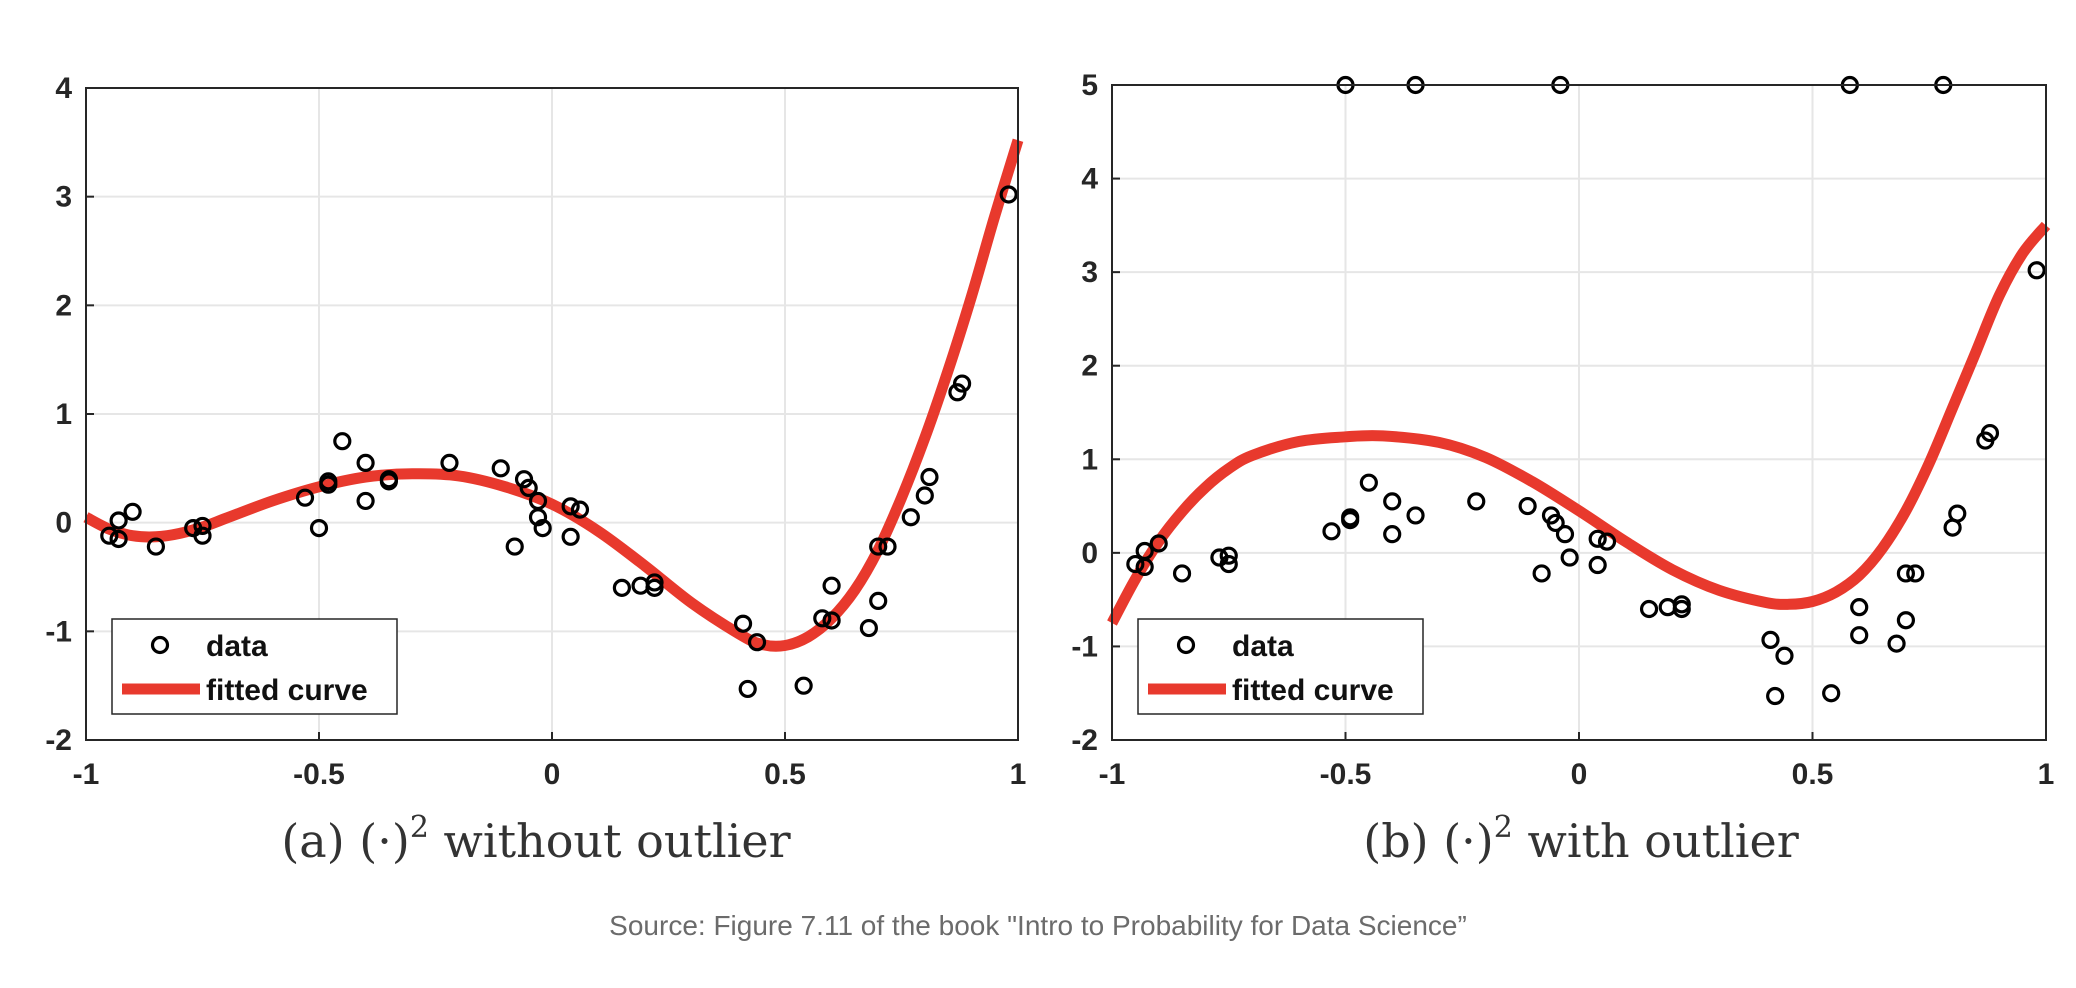 The width and height of the screenshot is (2076, 988). I want to click on chart-a-yticks: -2 -1 0 1 2 3 4, so click(58, 414).